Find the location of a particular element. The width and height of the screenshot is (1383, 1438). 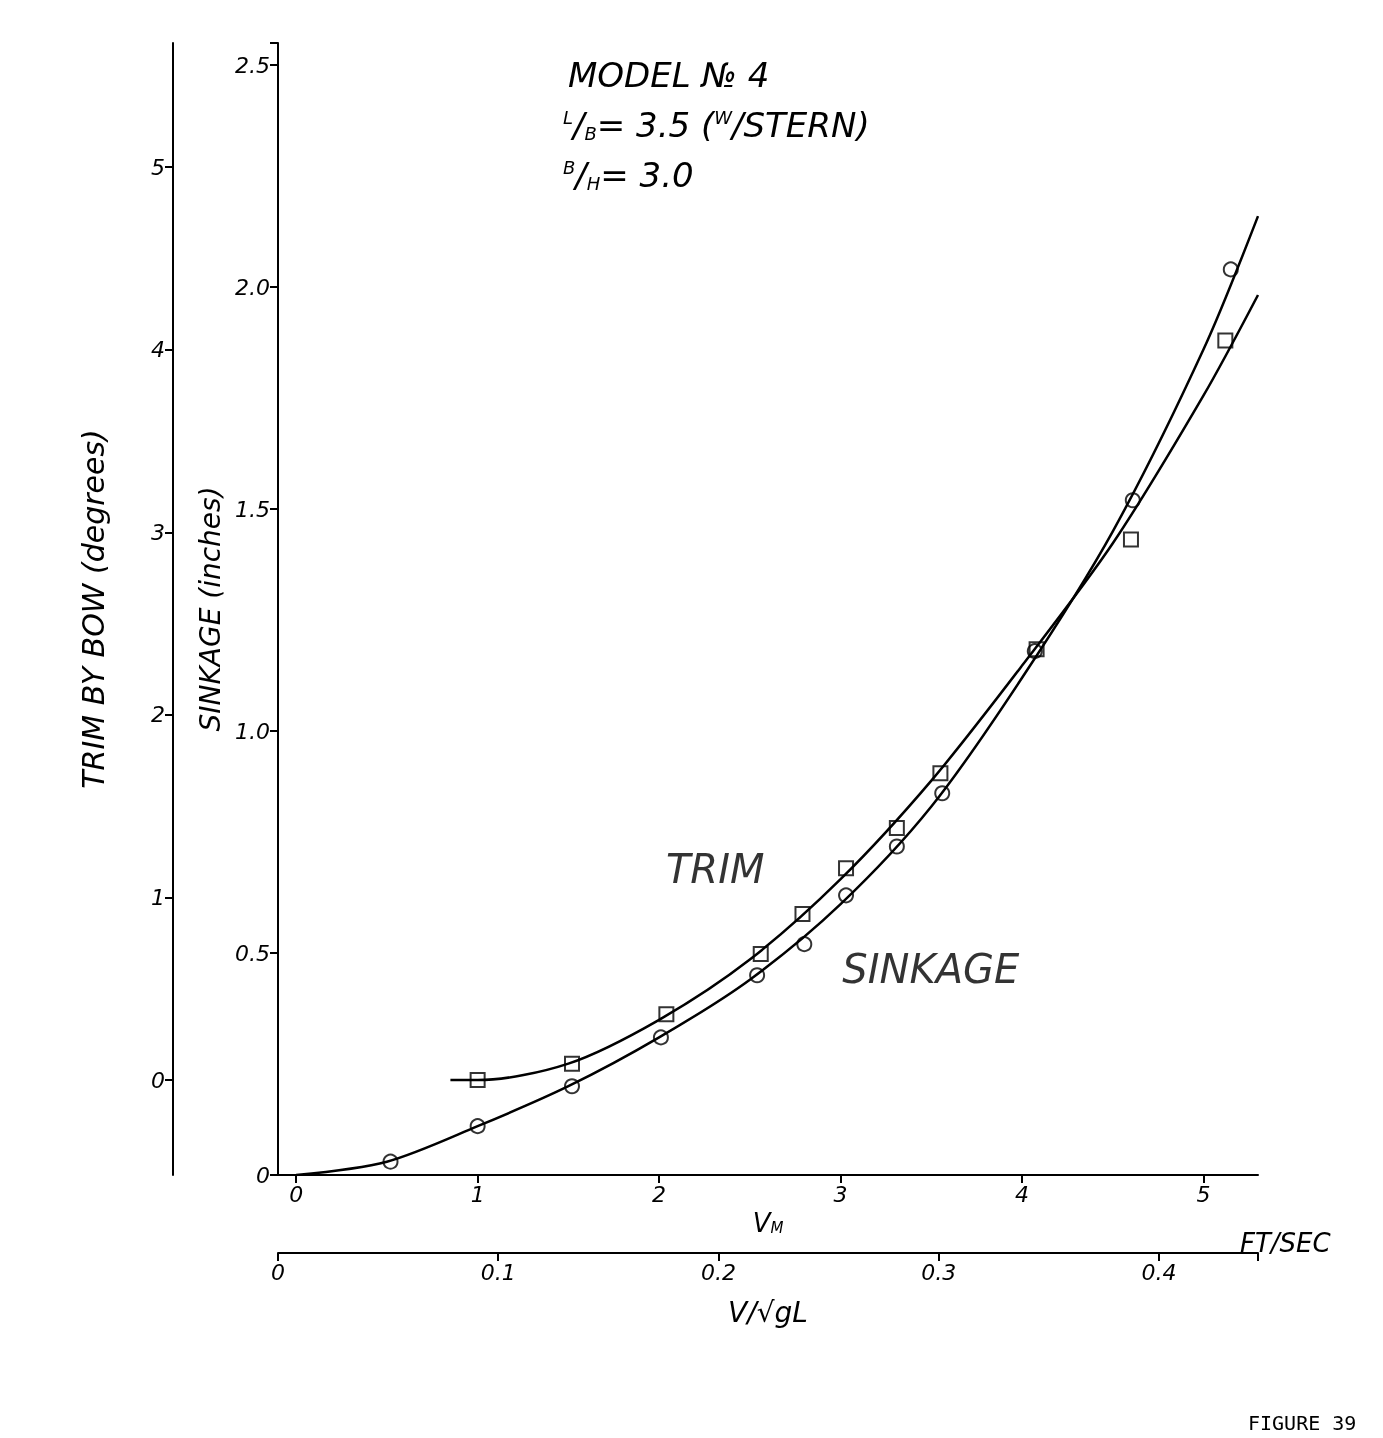

y-tick-label: 1.0 is located at coordinates (252, 731).